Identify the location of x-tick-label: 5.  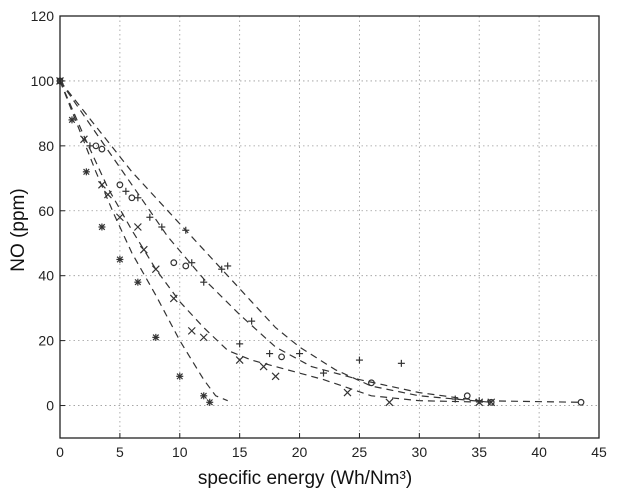
(120, 452).